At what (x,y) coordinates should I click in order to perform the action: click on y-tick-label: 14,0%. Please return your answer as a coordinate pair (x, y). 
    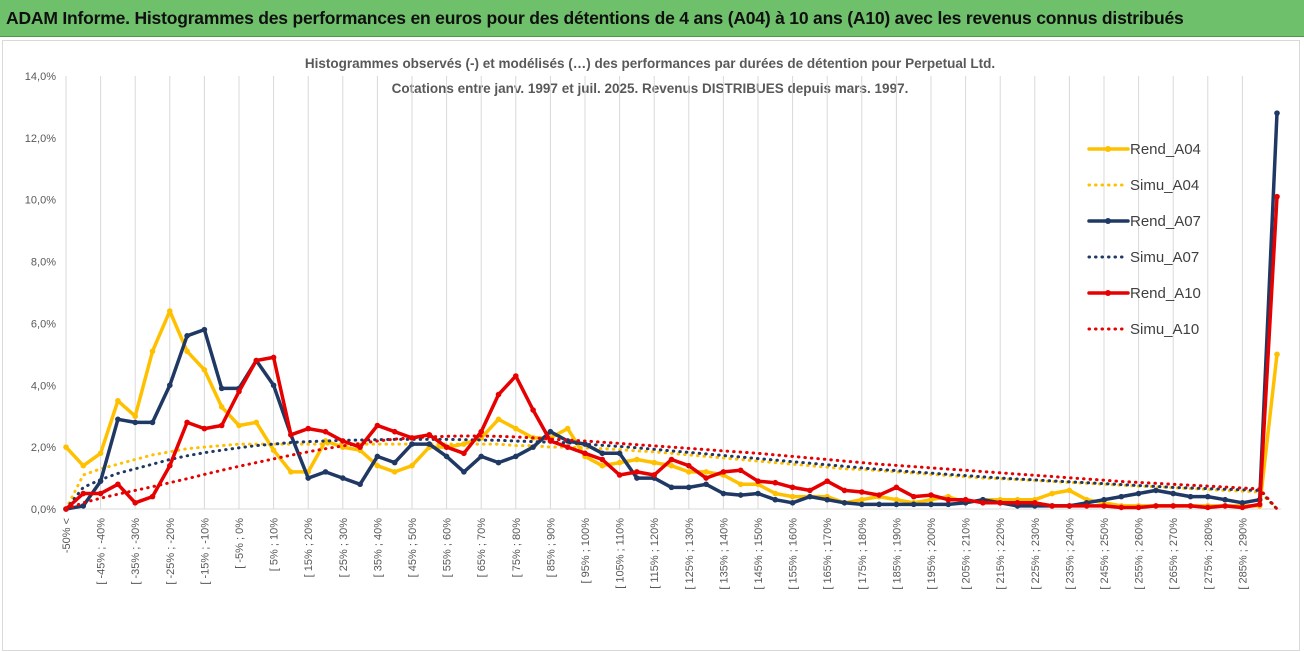
    Looking at the image, I should click on (40, 77).